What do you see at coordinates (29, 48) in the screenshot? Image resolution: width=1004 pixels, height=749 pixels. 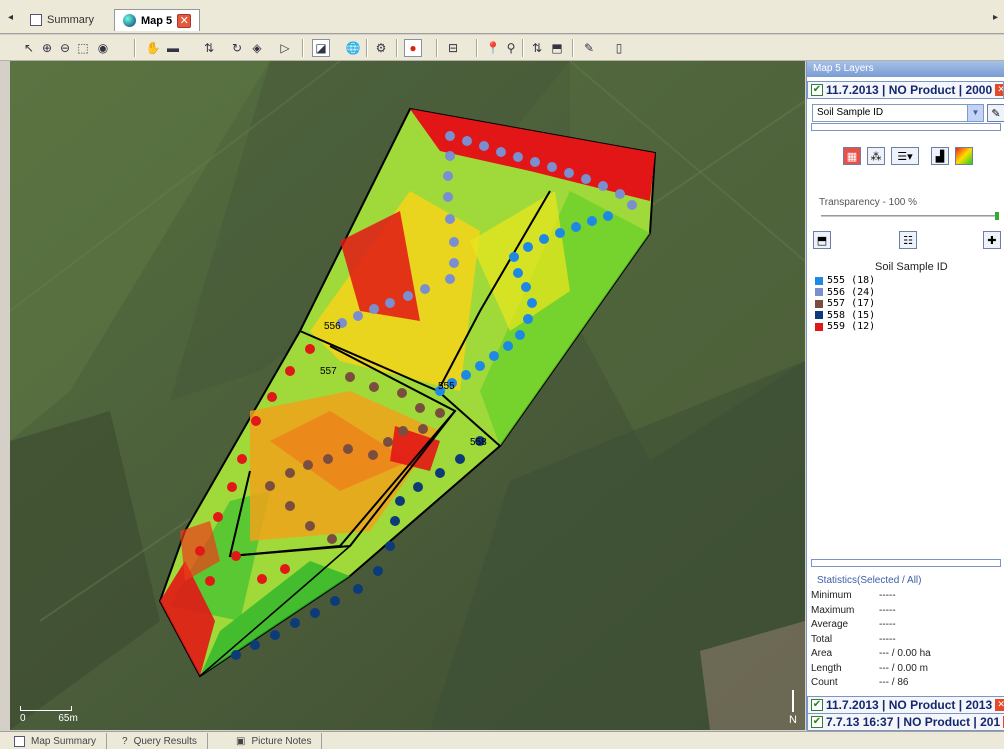 I see `select-arrow-icon: ↖` at bounding box center [29, 48].